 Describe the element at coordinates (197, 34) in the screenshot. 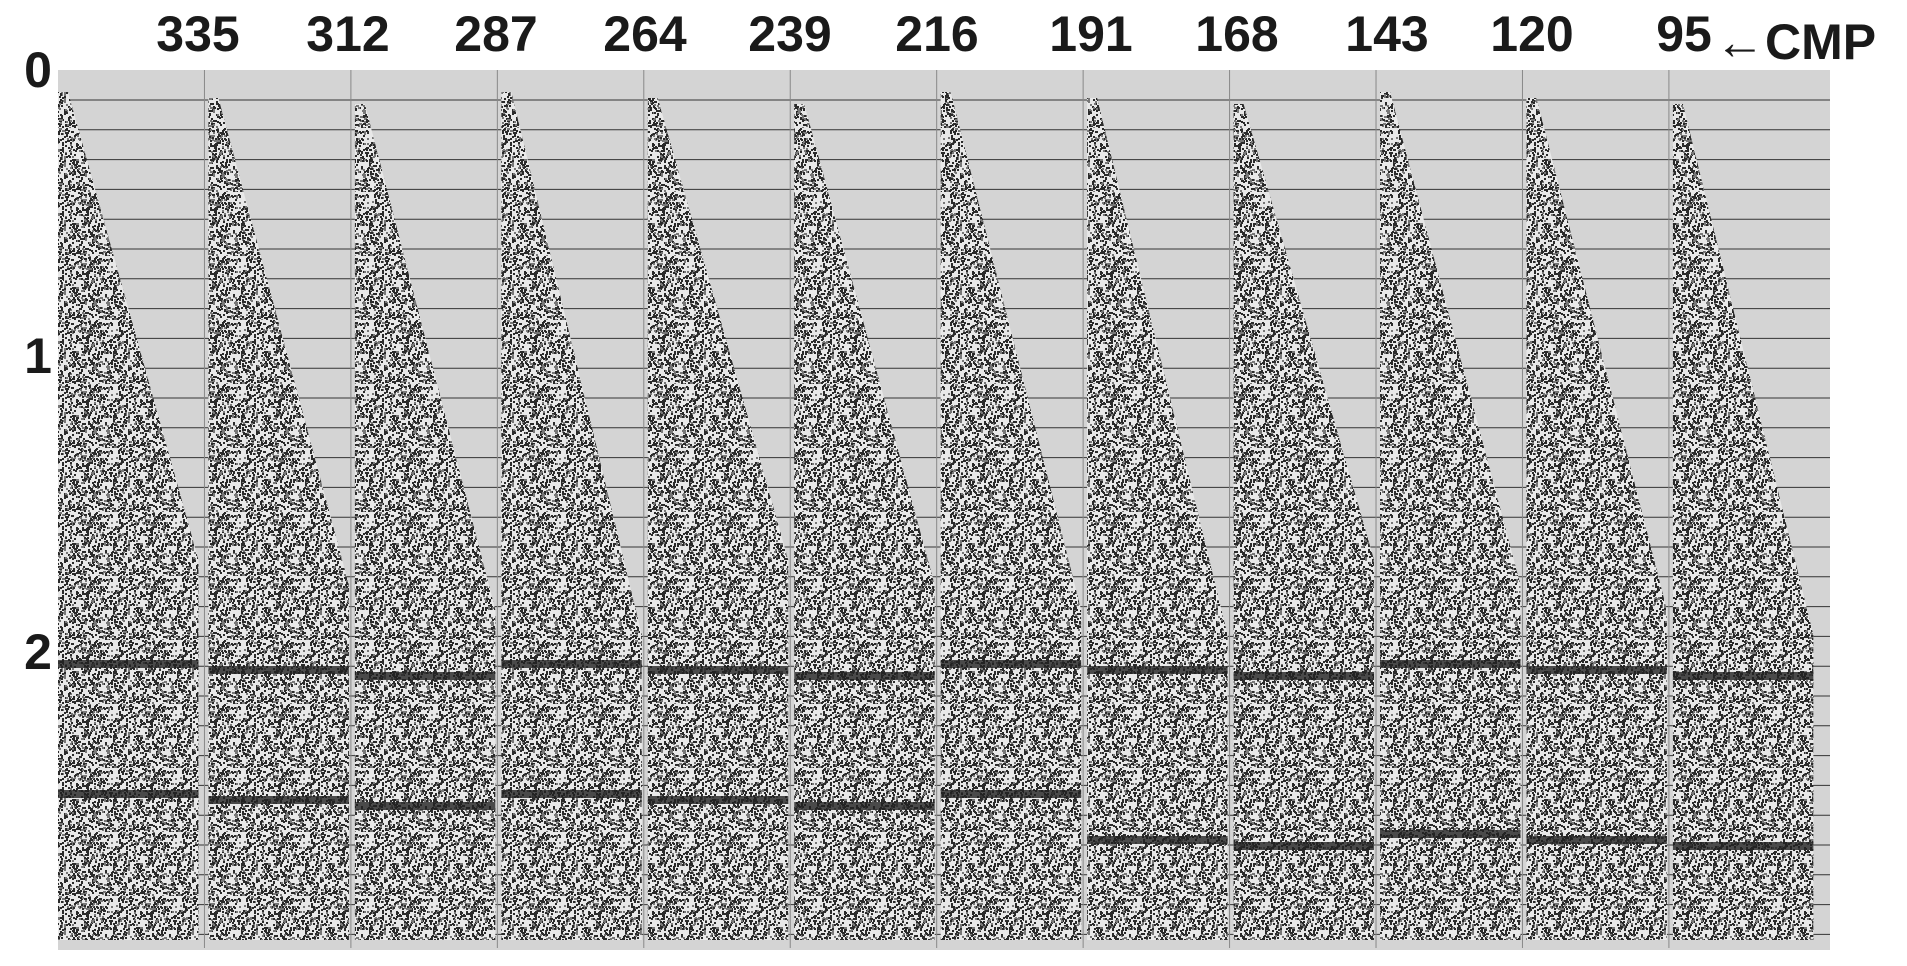

I see `cmp-label: 335` at that location.